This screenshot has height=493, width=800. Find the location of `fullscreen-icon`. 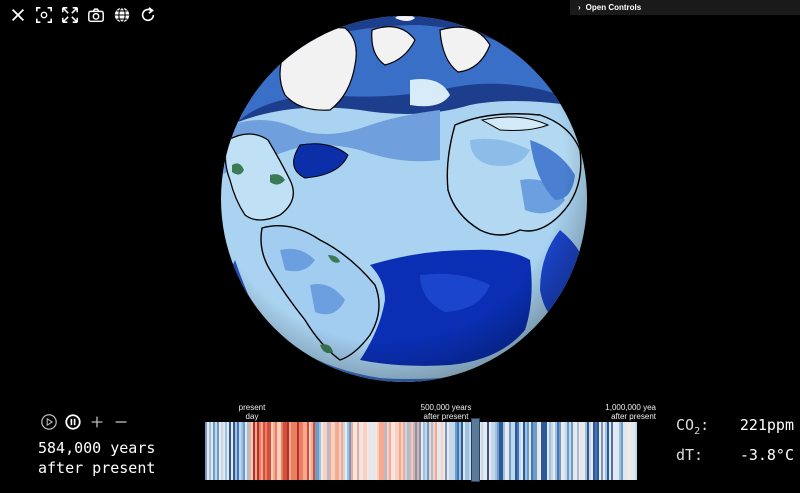

fullscreen-icon is located at coordinates (70, 15).